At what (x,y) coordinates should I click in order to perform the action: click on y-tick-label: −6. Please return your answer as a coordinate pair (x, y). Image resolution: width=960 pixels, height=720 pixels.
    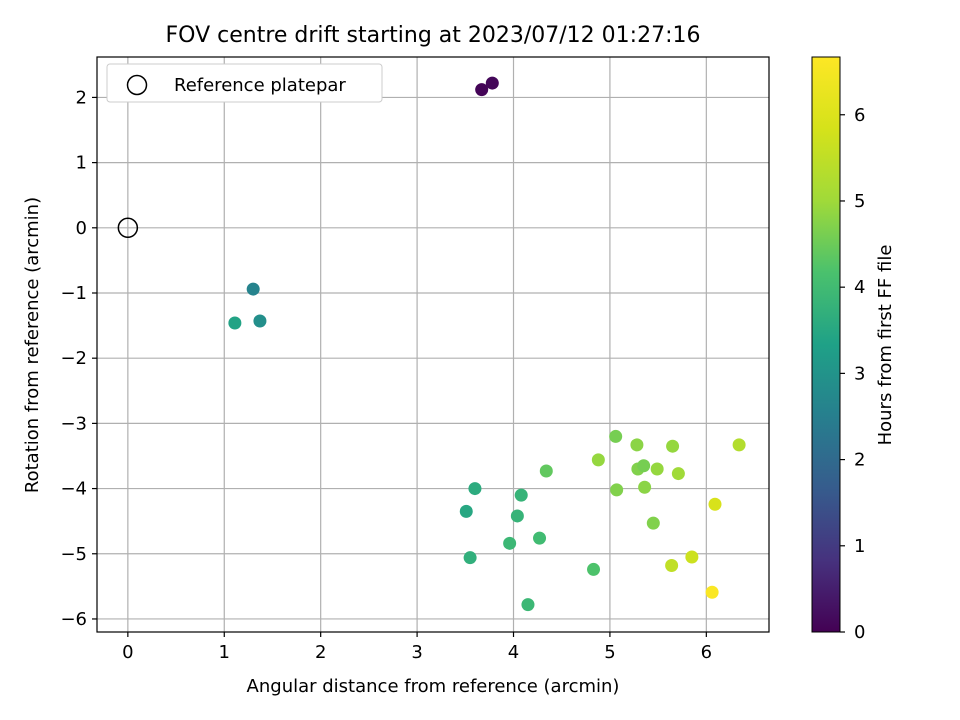
    Looking at the image, I should click on (73, 619).